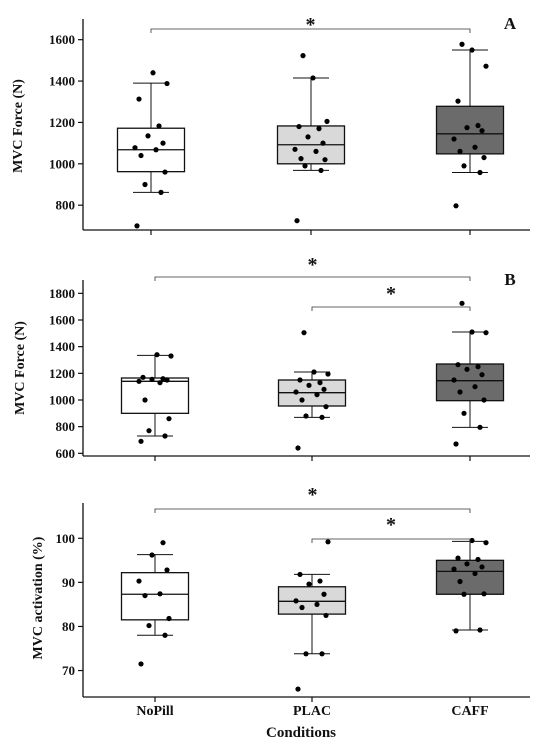 The height and width of the screenshot is (749, 550). What do you see at coordinates (66, 538) in the screenshot?
I see `y-tick-label: 100` at bounding box center [66, 538].